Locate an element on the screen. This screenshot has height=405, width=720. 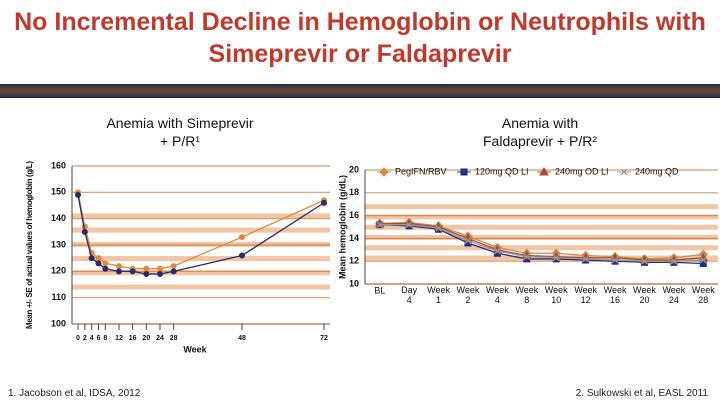
y-tick-label: 140 is located at coordinates (58, 218).